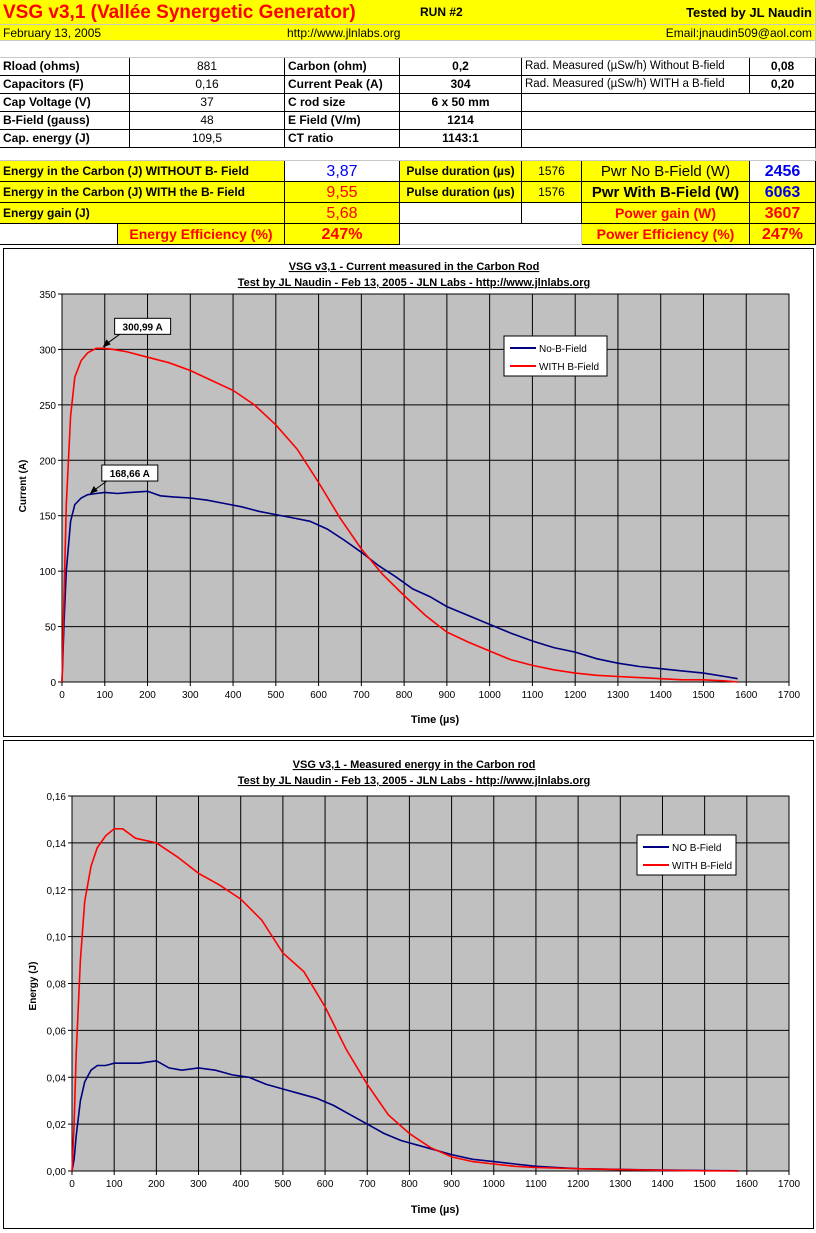 Image resolution: width=816 pixels, height=1233 pixels. What do you see at coordinates (47, 295) in the screenshot?
I see `y-tick-label: 350` at bounding box center [47, 295].